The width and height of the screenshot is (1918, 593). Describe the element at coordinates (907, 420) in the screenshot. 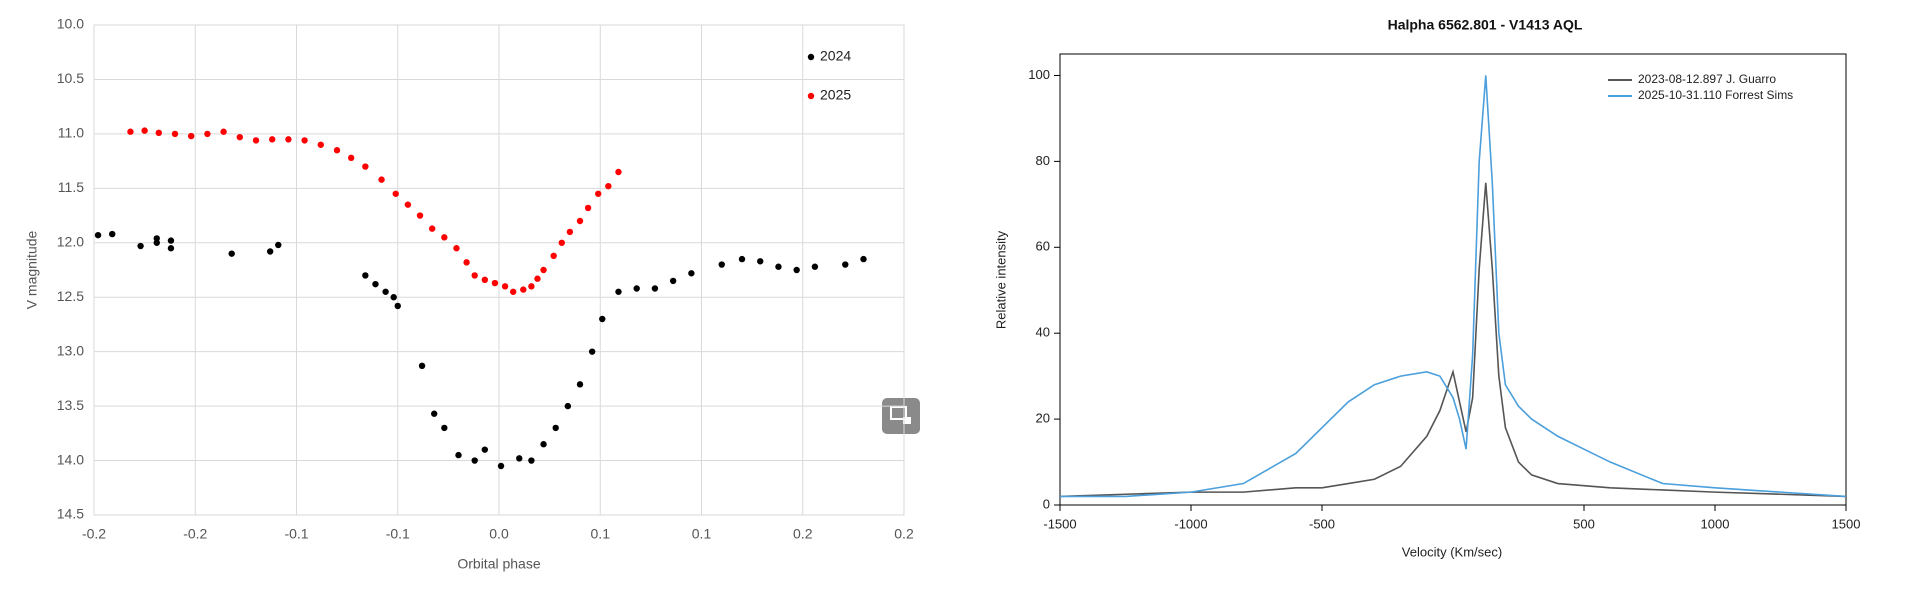

I see `icon-inset` at that location.